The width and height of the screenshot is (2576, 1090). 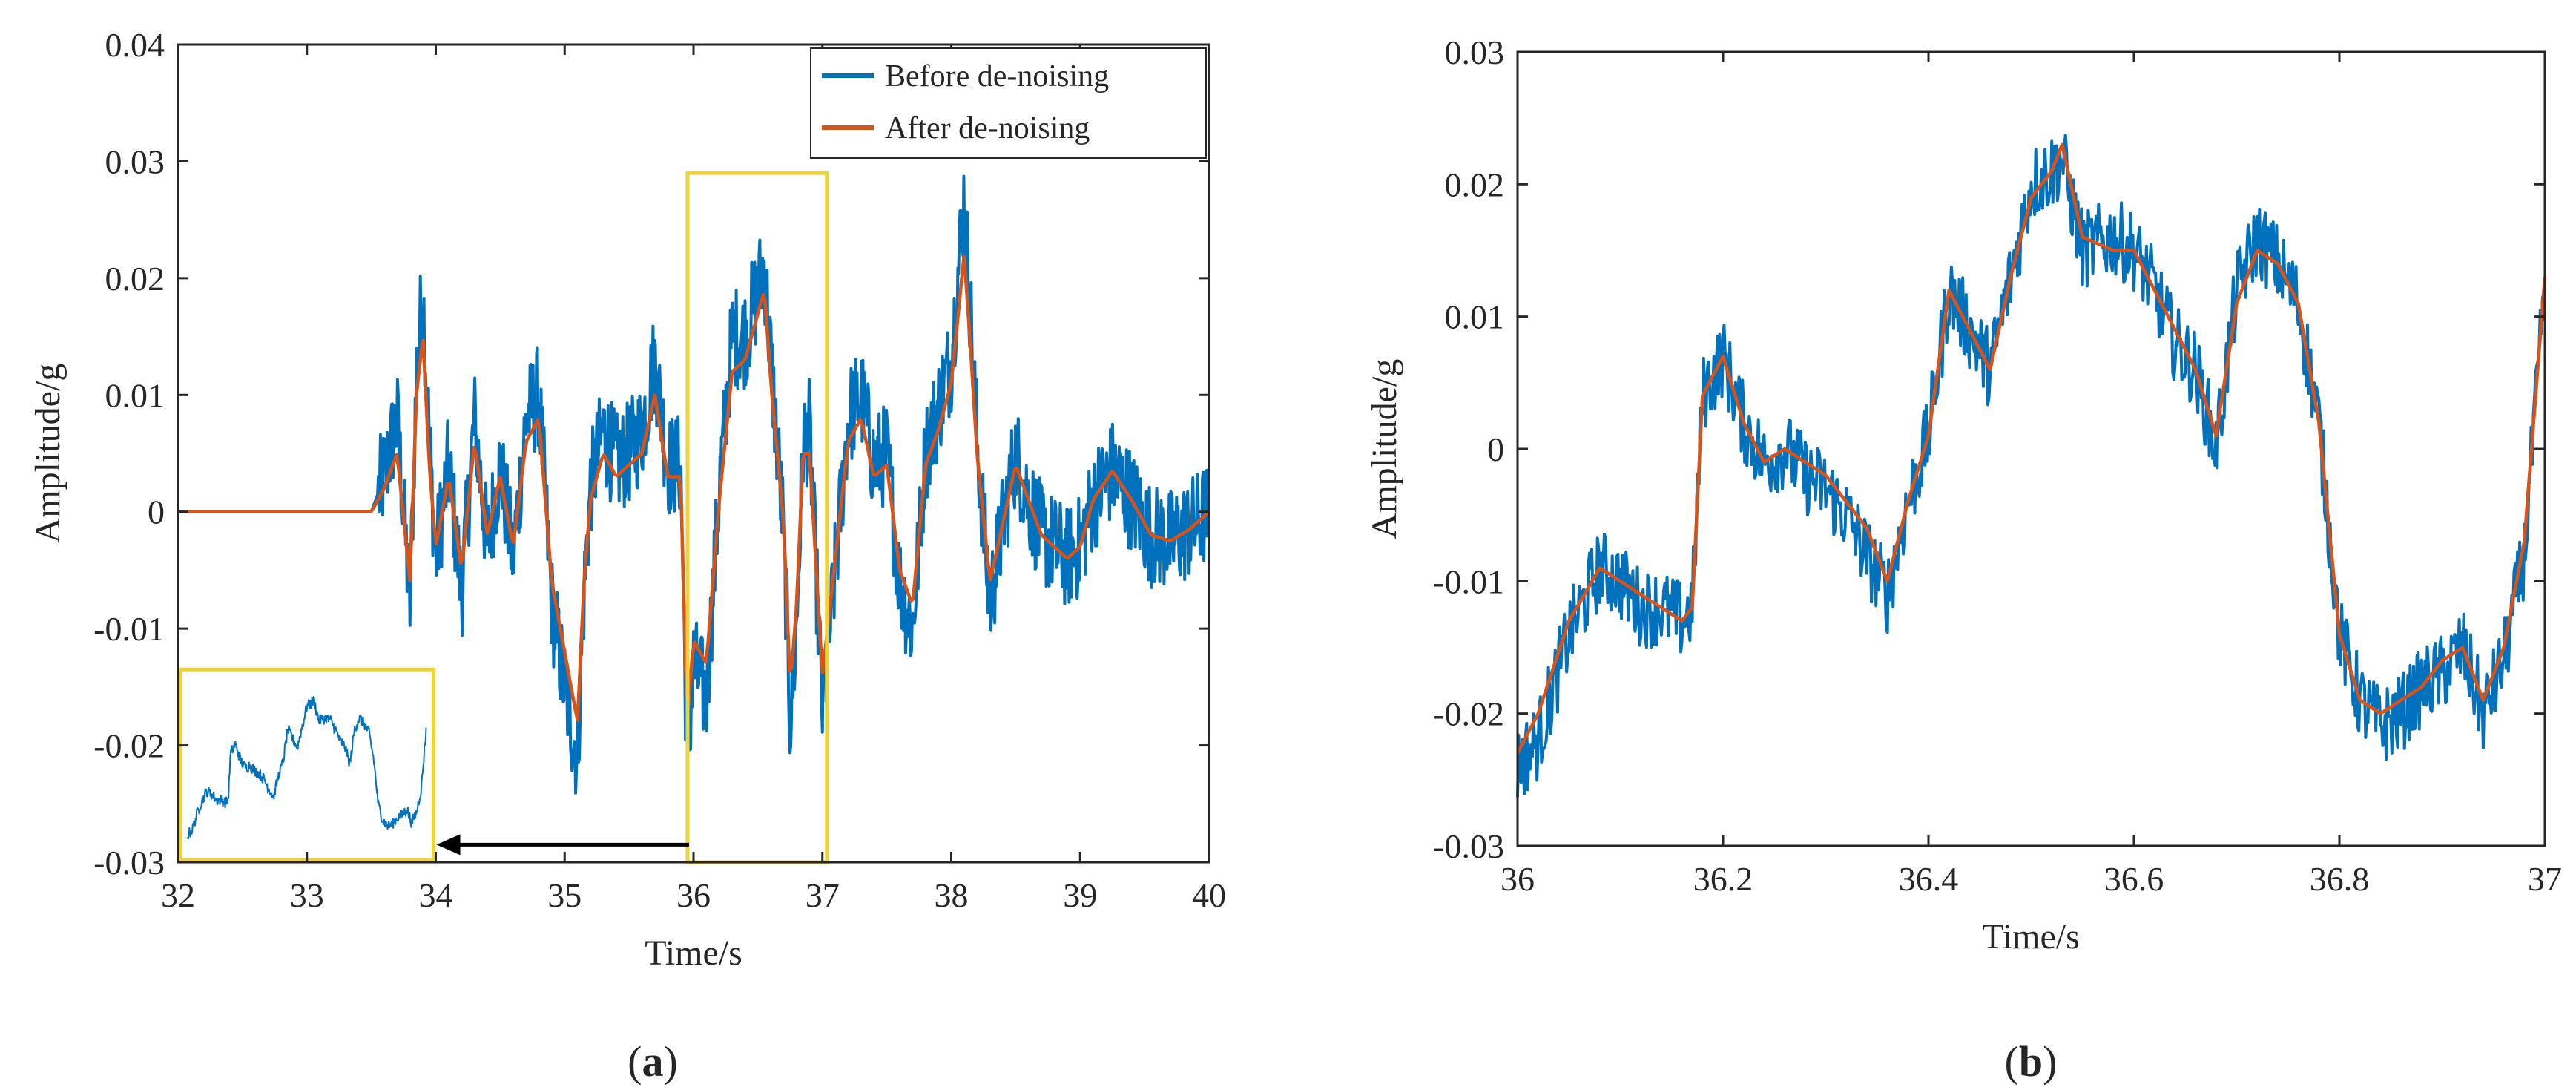 I want to click on caption-b: (b), so click(x=2032, y=1061).